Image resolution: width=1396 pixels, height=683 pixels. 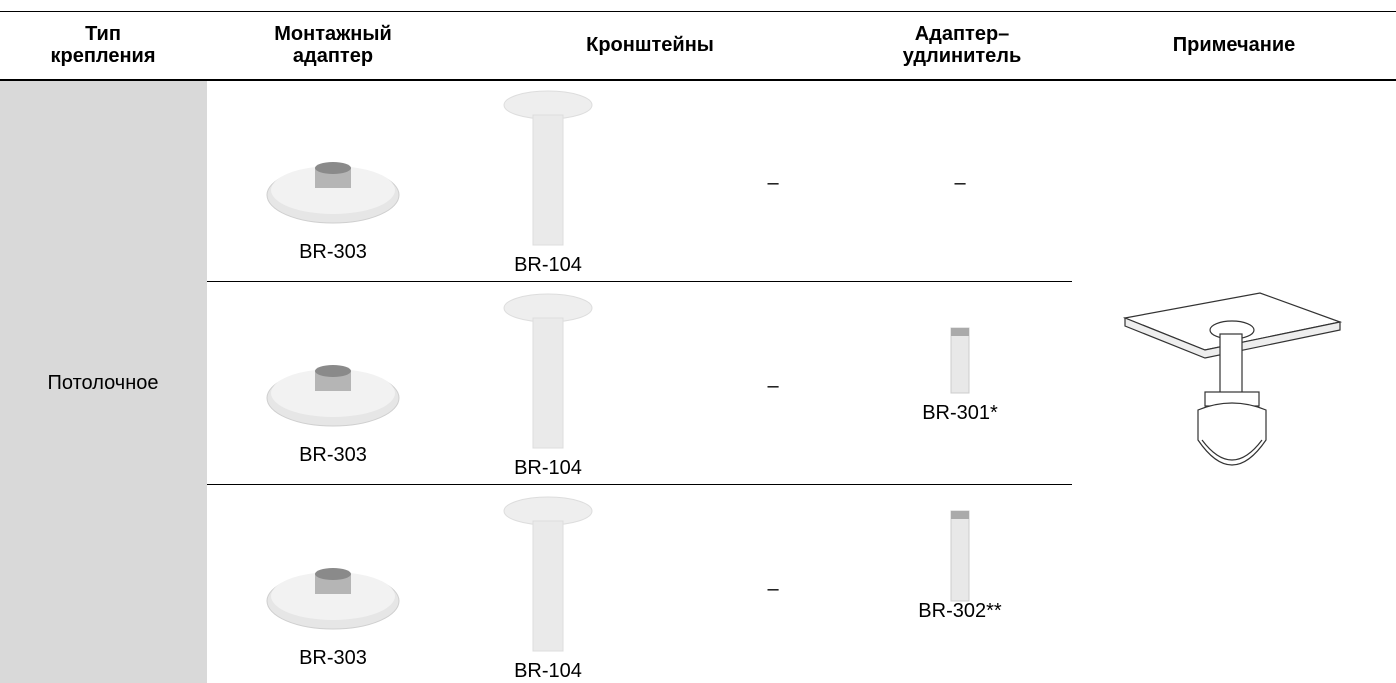 I want to click on extension-label: BR-301*, so click(x=960, y=413).